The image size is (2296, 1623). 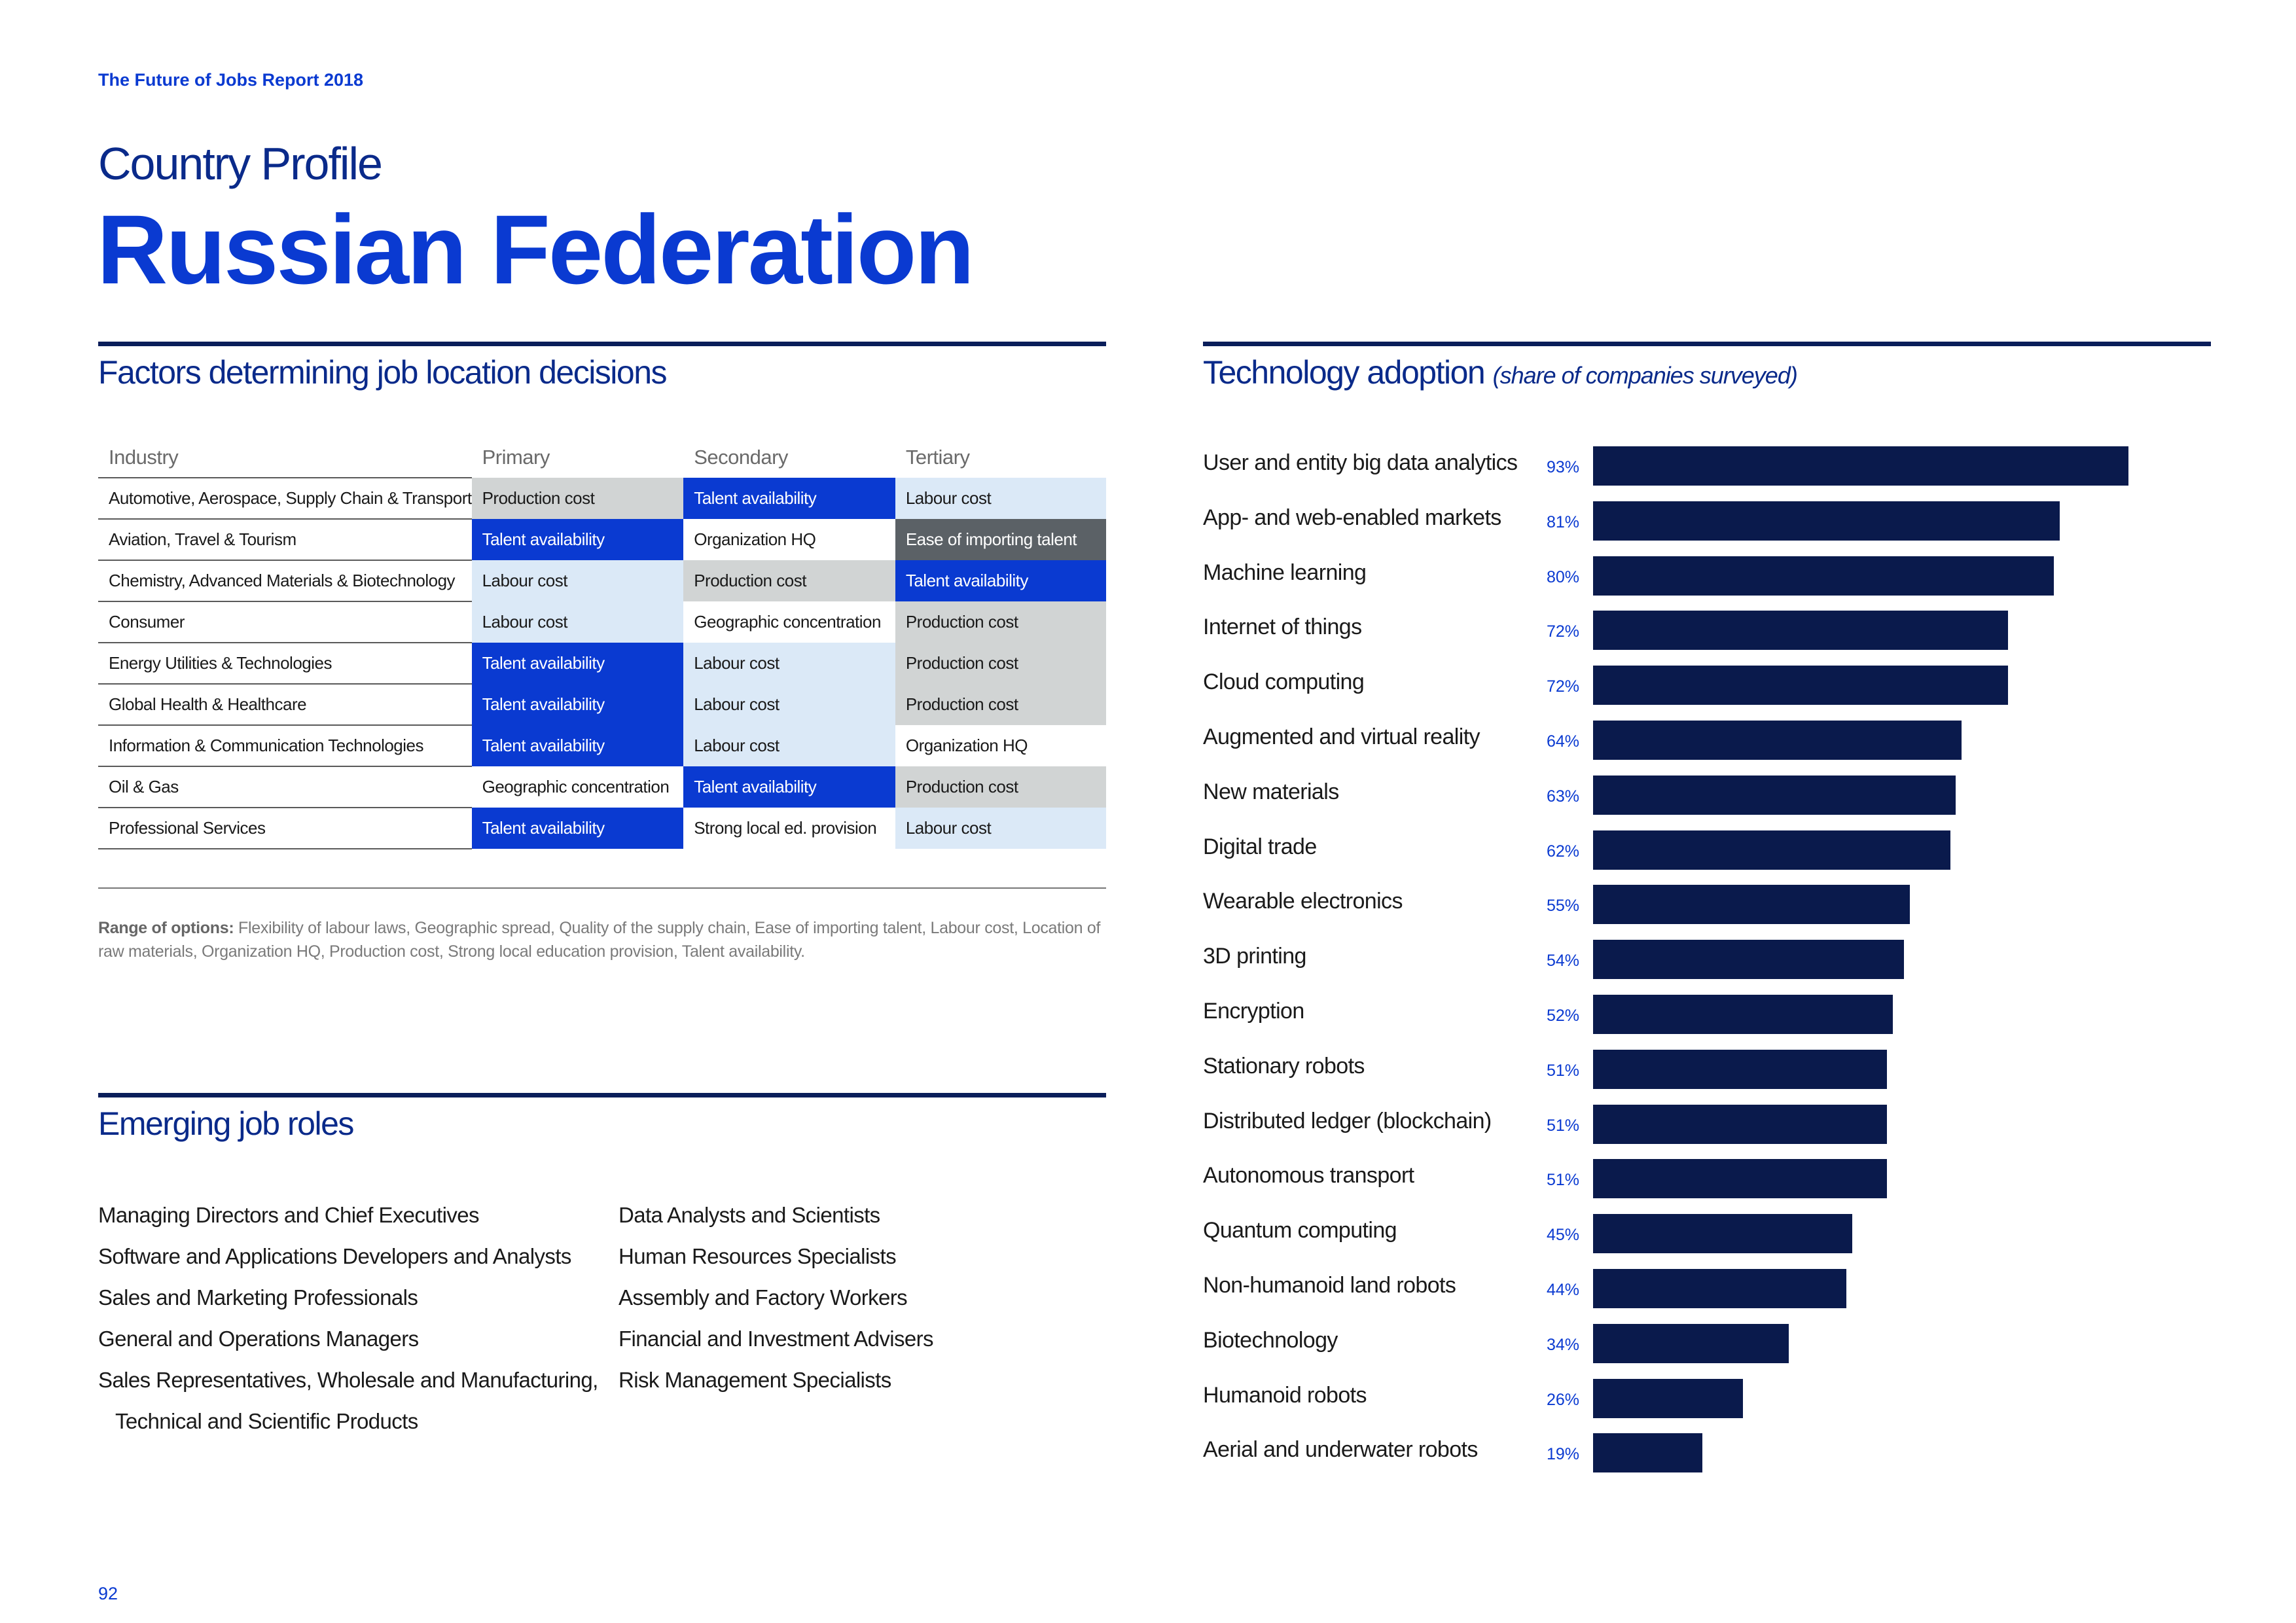 What do you see at coordinates (1308, 1175) in the screenshot?
I see `bar-category-label: Autonomous transport` at bounding box center [1308, 1175].